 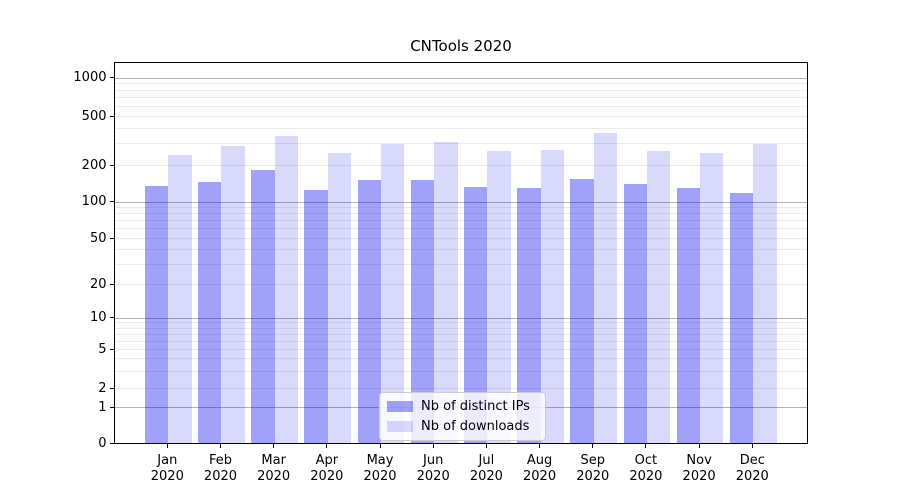 I want to click on y-tick-label: 5, so click(x=102, y=349).